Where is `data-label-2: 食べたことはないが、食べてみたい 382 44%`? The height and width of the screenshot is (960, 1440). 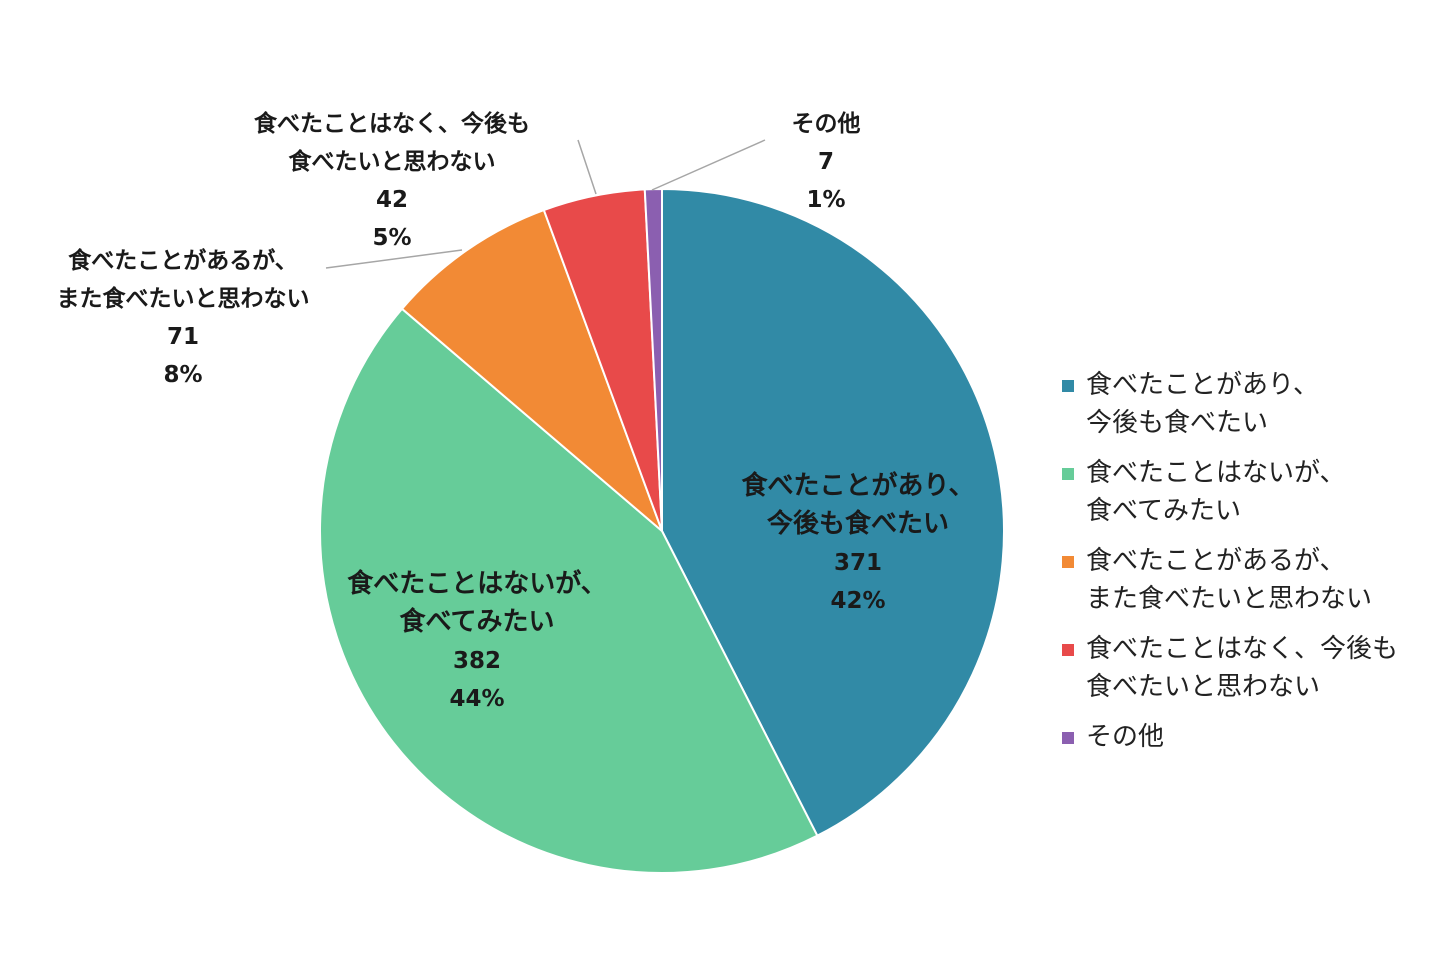 data-label-2: 食べたことはないが、食べてみたい 382 44% is located at coordinates (476, 640).